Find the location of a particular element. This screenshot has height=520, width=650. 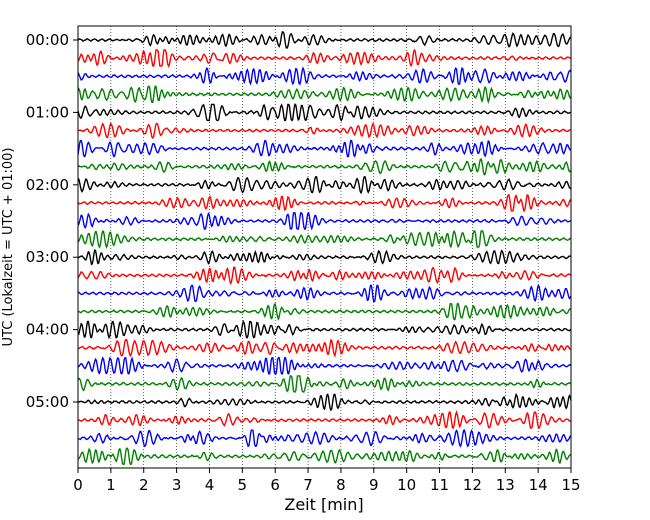

x-tick-label: 7 is located at coordinates (308, 485).